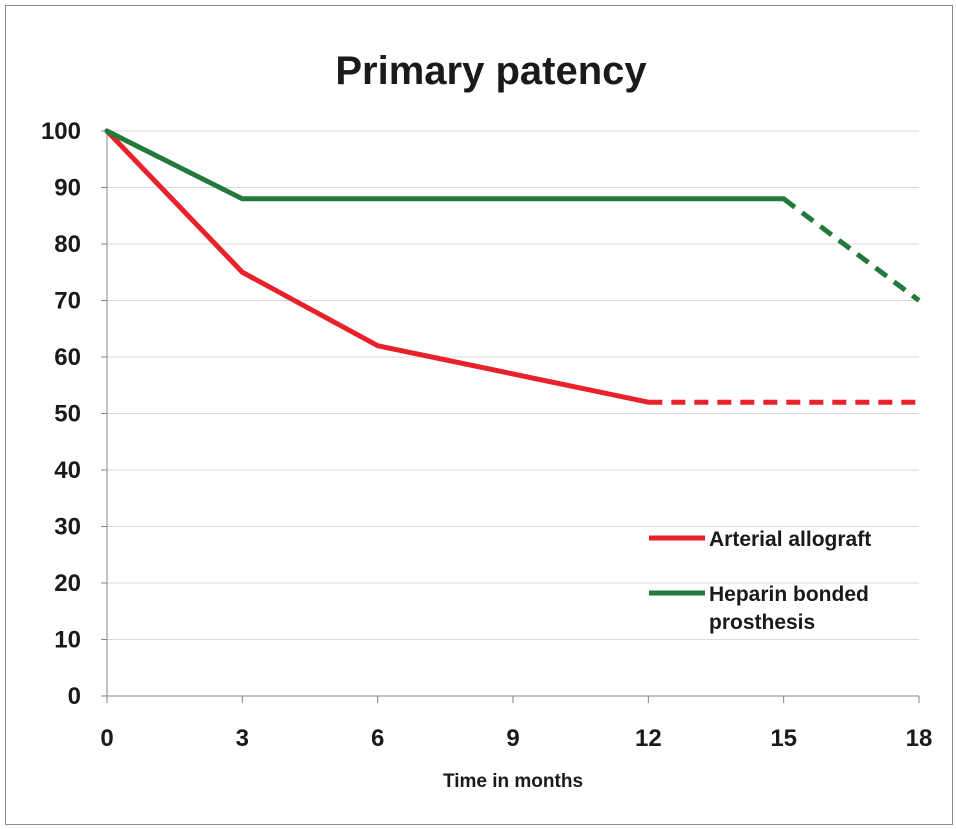 The height and width of the screenshot is (829, 956). Describe the element at coordinates (67, 244) in the screenshot. I see `y-tick-label: 80` at that location.